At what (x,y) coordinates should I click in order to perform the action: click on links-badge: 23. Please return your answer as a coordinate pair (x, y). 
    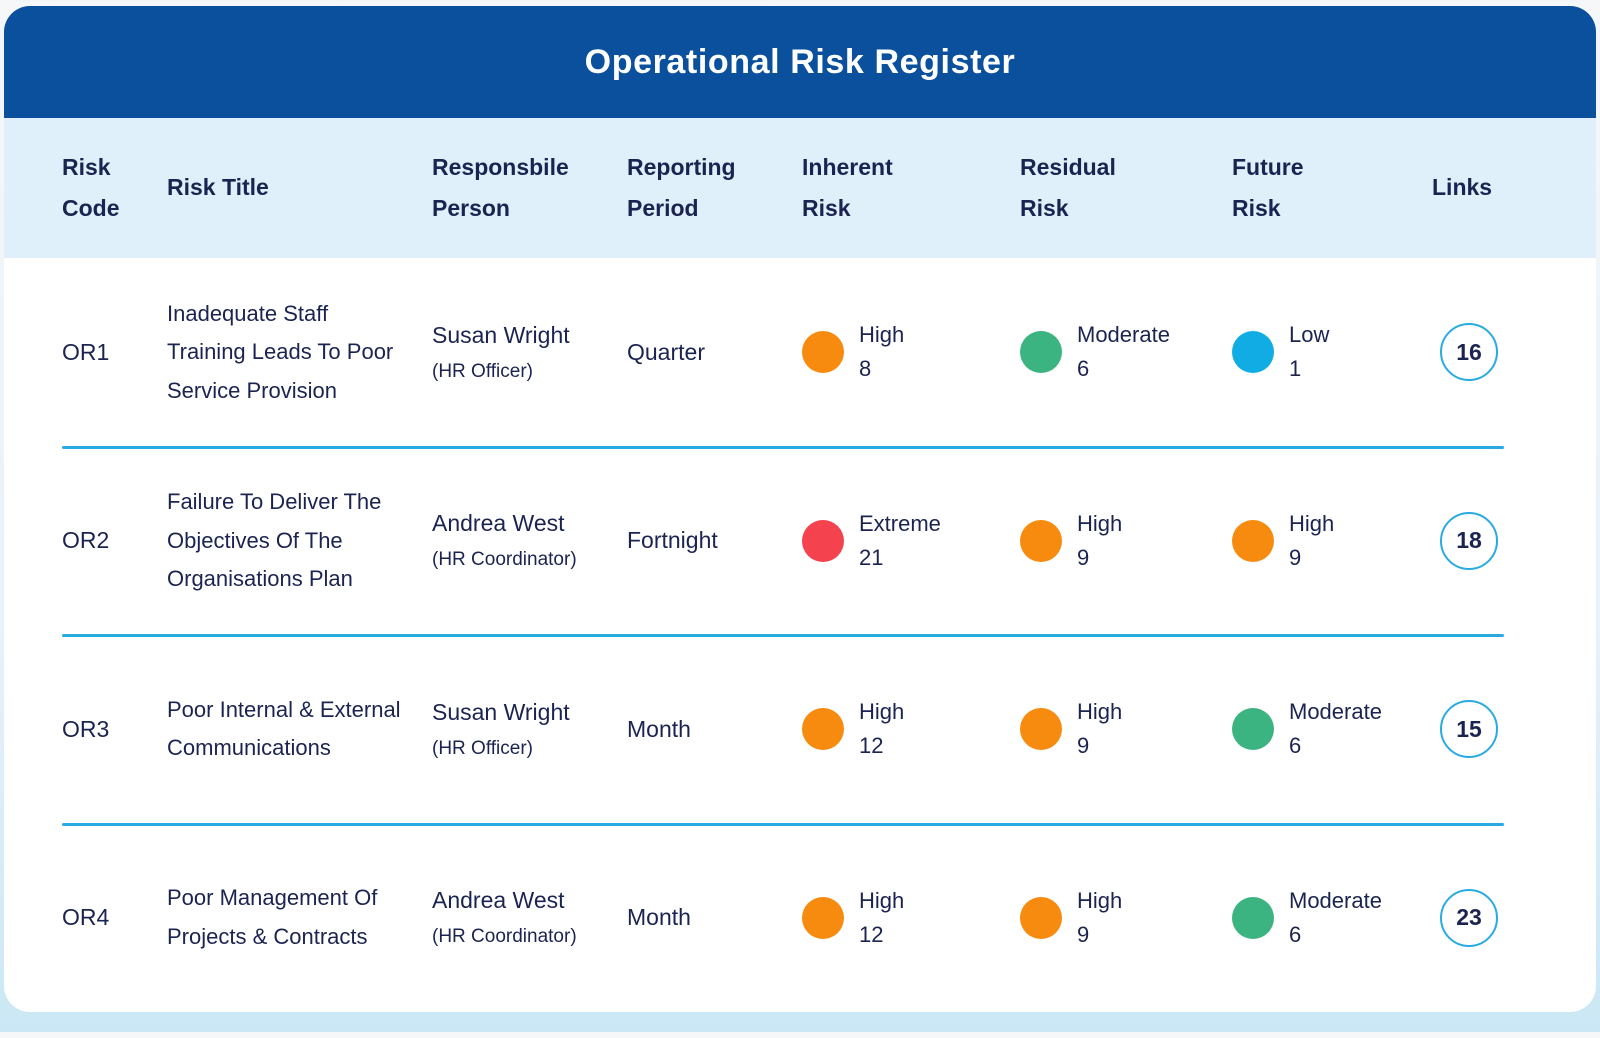
    Looking at the image, I should click on (1469, 917).